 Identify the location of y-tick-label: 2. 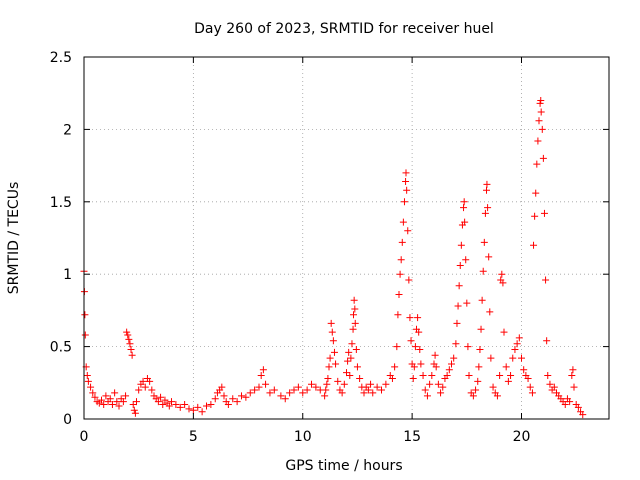
(67, 130).